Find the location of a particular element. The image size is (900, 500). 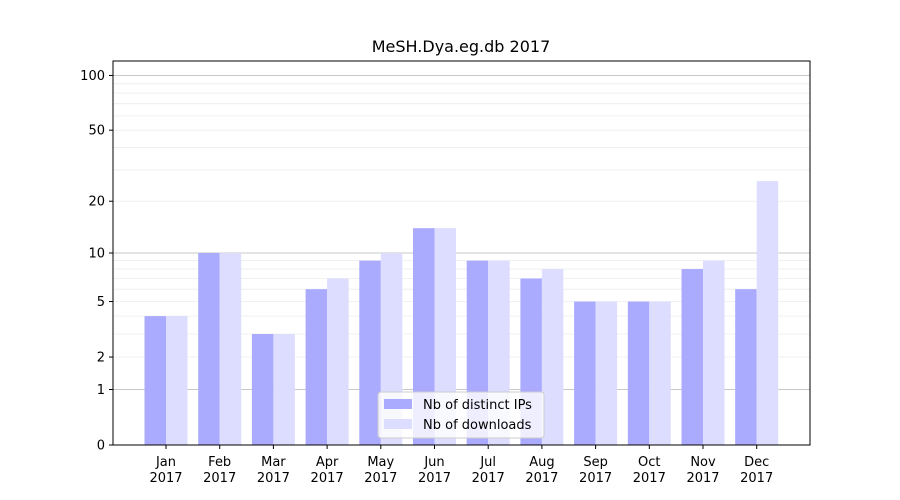

x-tick-label-month: Apr is located at coordinates (327, 462).